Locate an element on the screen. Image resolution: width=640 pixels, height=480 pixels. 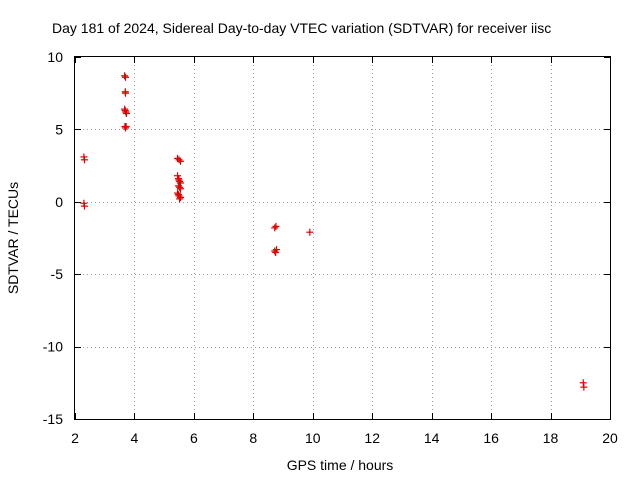
y-tick-label: -5 is located at coordinates (57, 274).